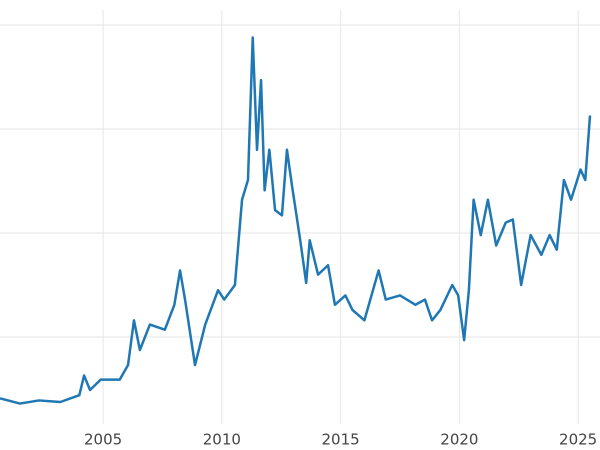  I want to click on x-tick-label: 2025, so click(578, 440).